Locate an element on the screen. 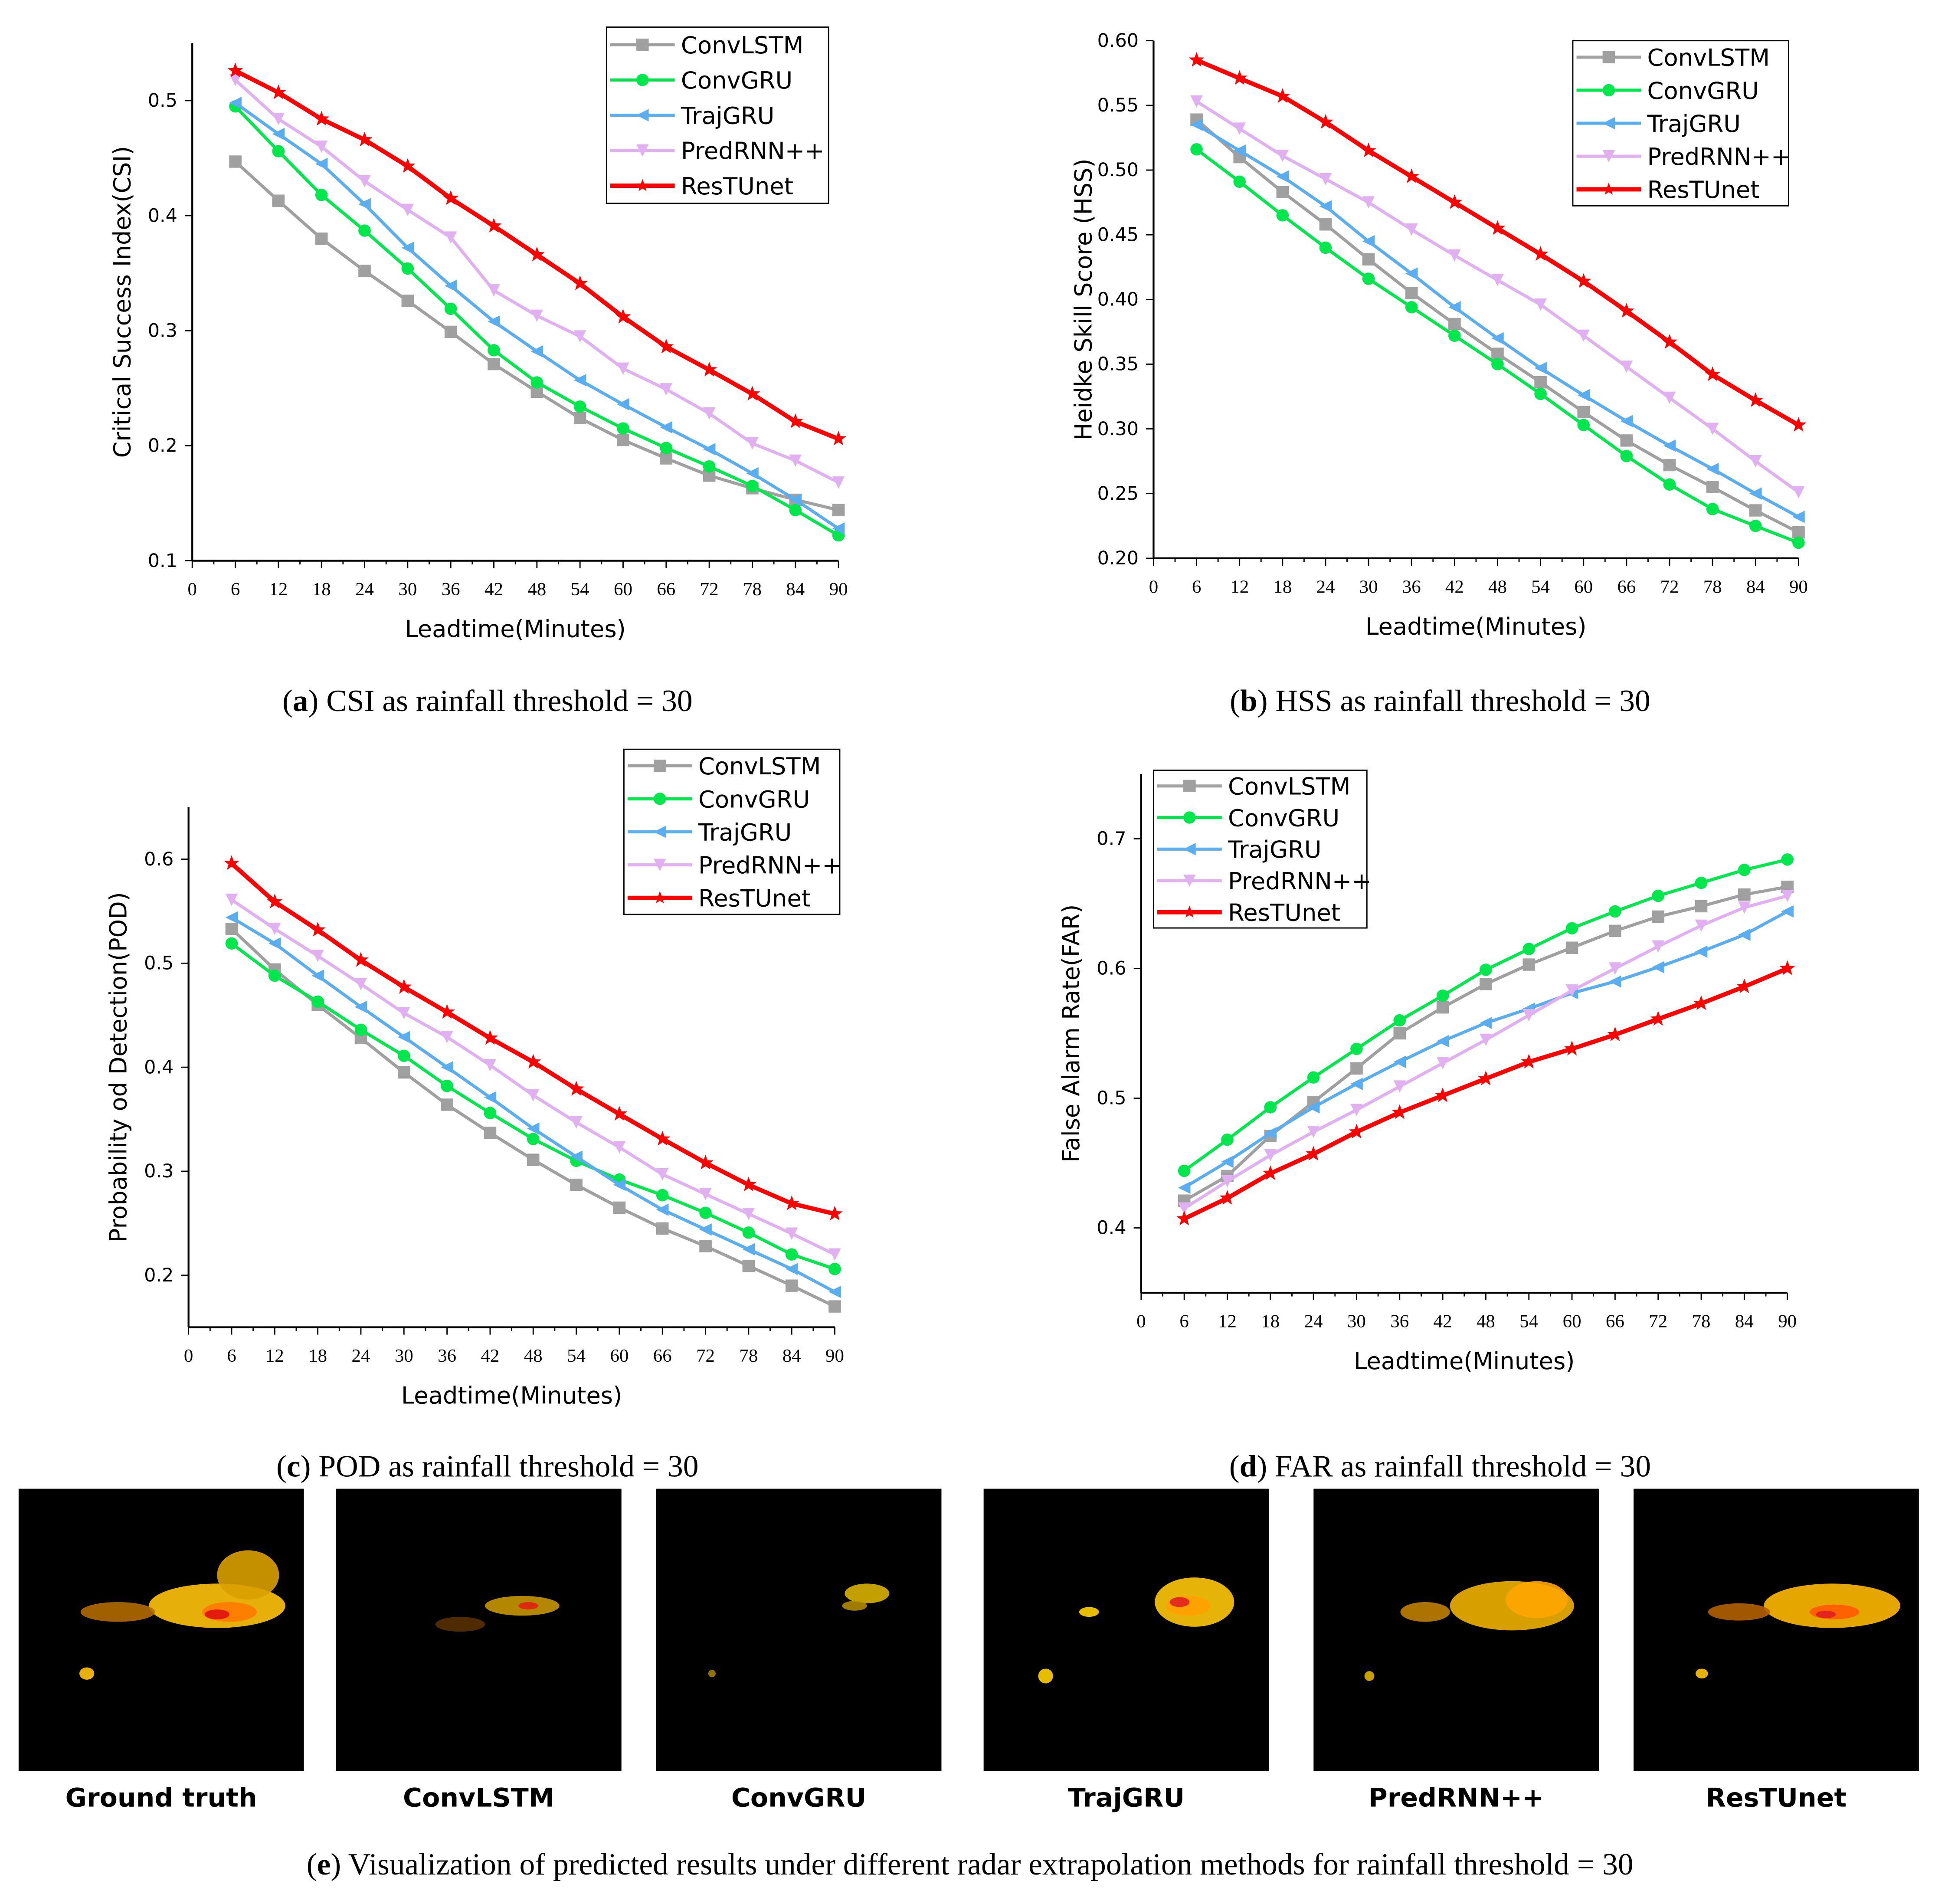 The width and height of the screenshot is (1935, 1904). x-tick-label: 66 is located at coordinates (666, 589).